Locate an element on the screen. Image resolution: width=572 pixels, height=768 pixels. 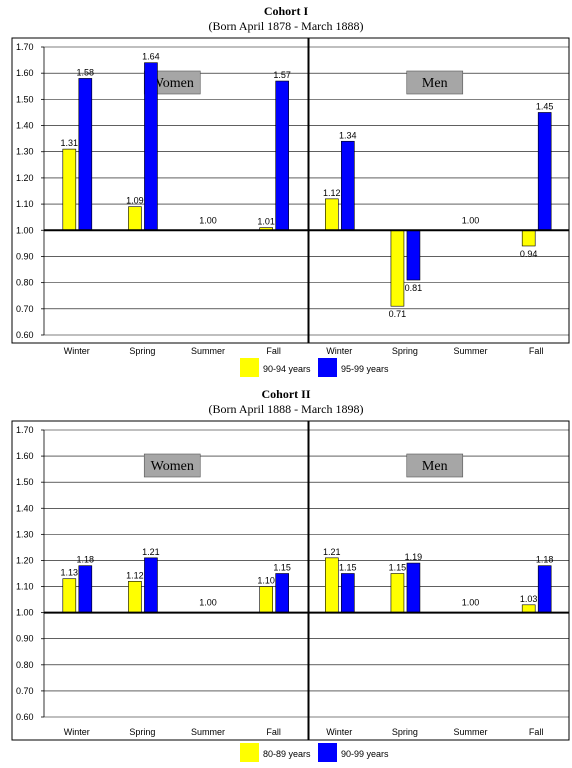
data-label: 1.31 is located at coordinates (70, 143).